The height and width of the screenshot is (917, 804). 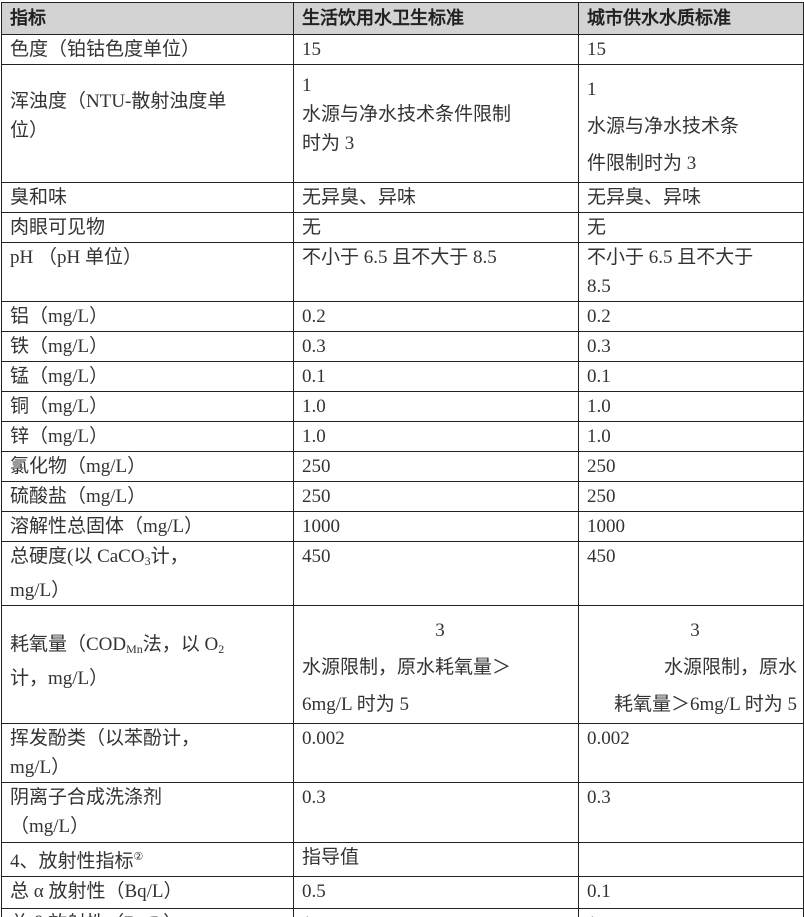 What do you see at coordinates (407, 667) in the screenshot?
I see `cell-line: 水源限制，原水耗氧量＞` at bounding box center [407, 667].